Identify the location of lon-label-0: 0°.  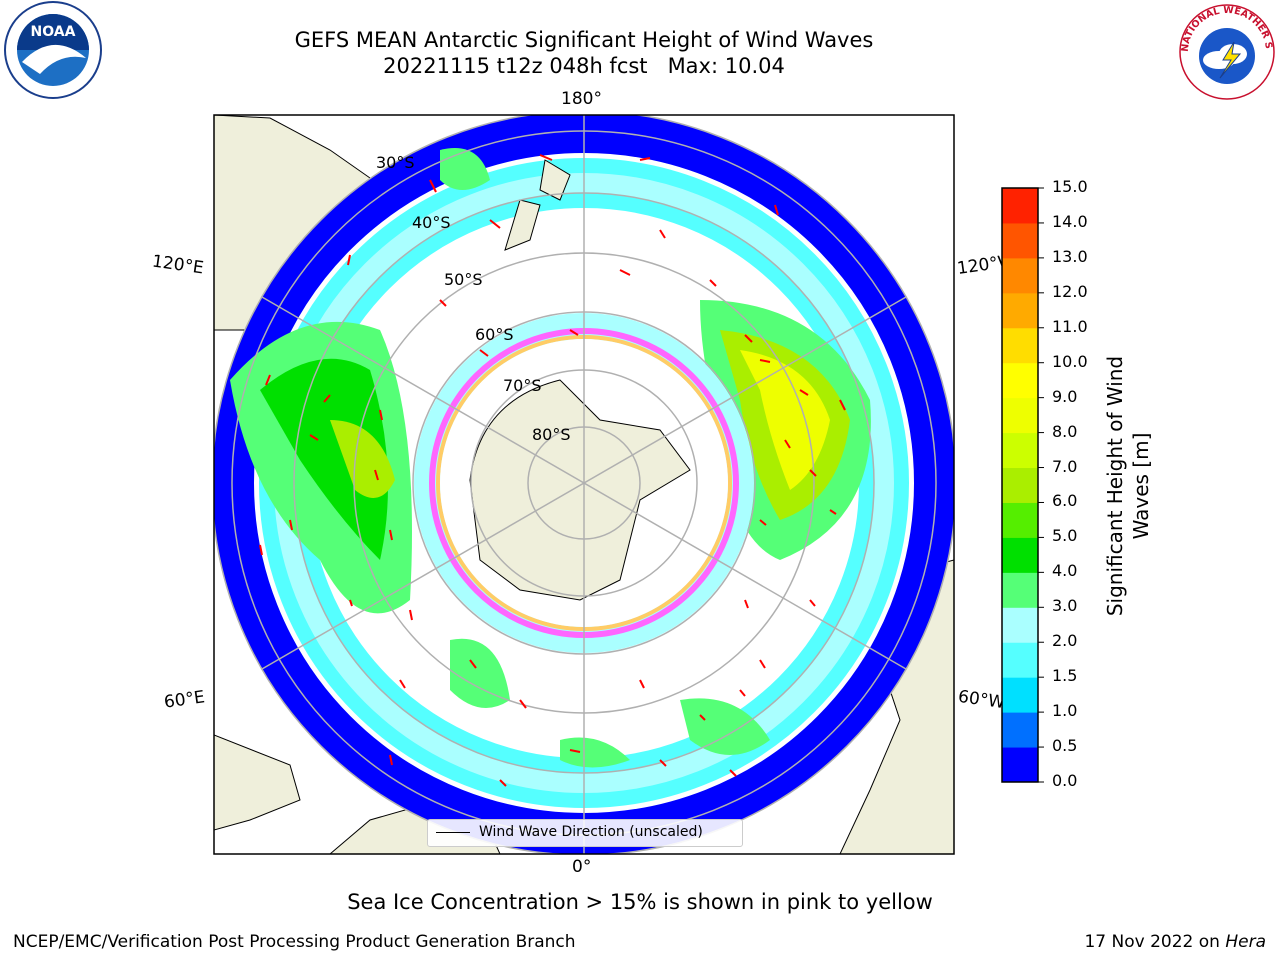
(582, 867).